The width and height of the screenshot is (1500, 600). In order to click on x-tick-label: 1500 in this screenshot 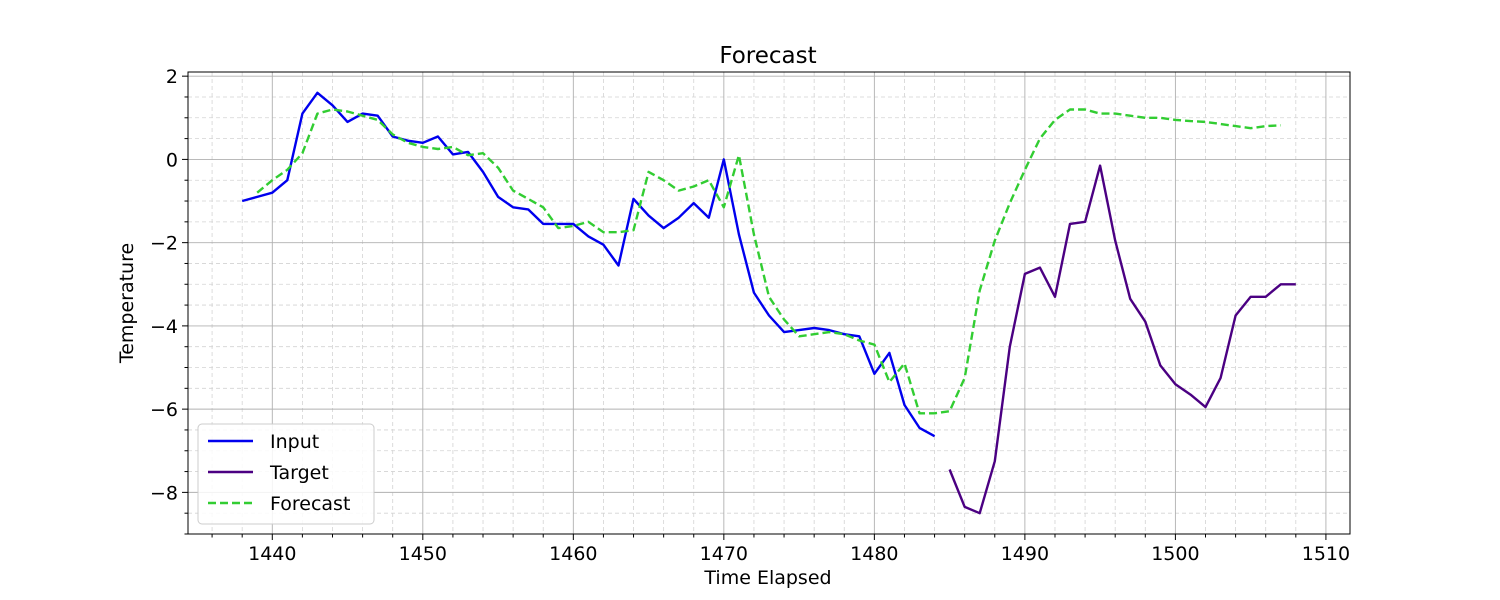, I will do `click(1175, 554)`.